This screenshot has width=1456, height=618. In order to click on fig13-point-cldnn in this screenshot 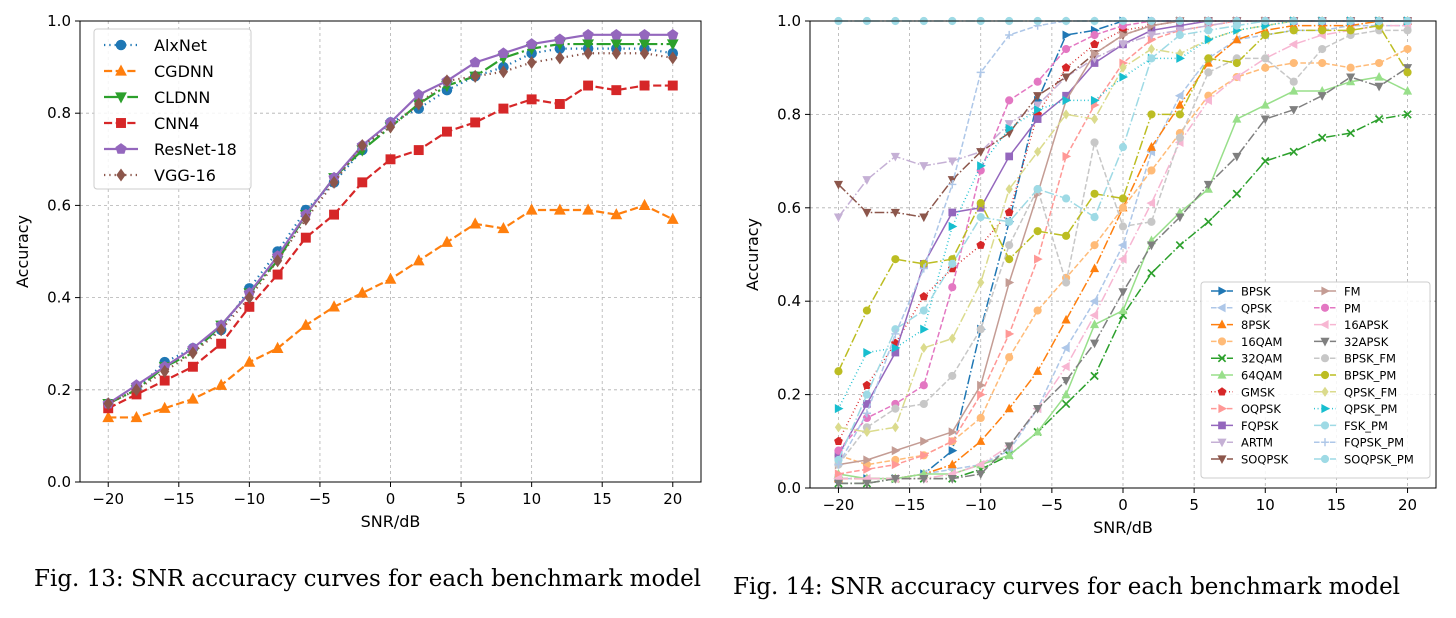, I will do `click(616, 45)`.